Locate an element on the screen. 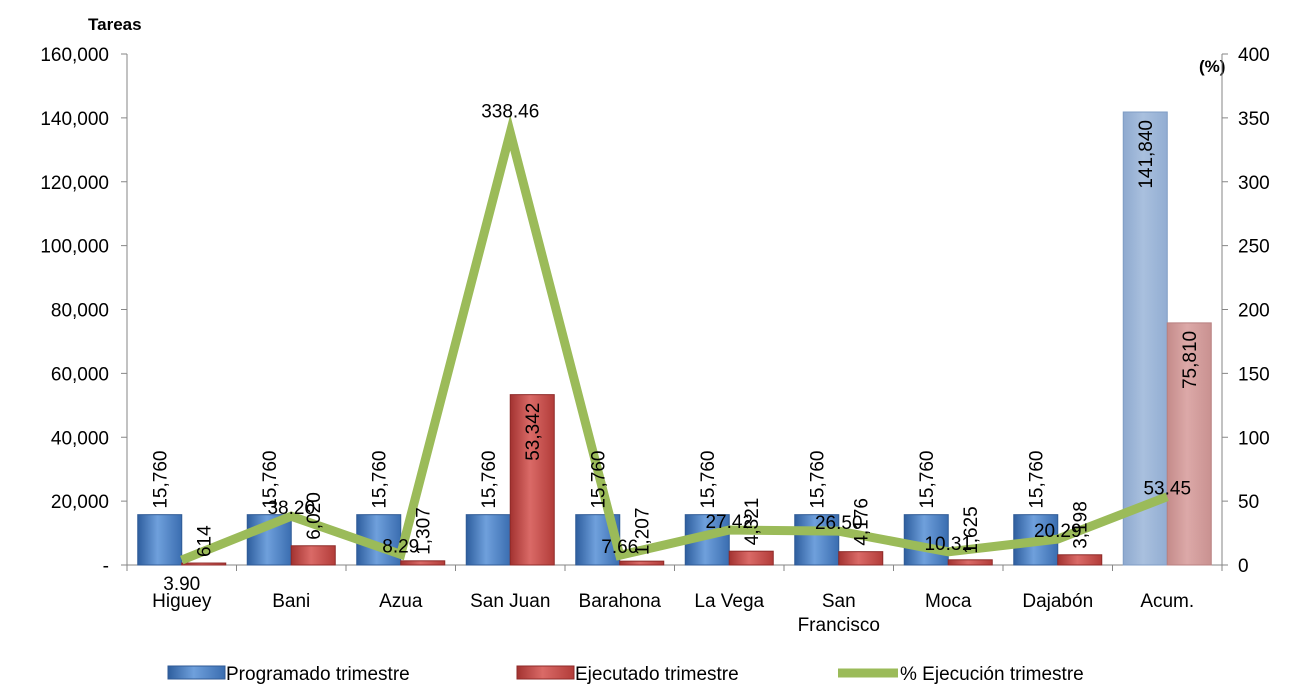 The width and height of the screenshot is (1292, 687). y-tick-label: 20,000 is located at coordinates (80, 502).